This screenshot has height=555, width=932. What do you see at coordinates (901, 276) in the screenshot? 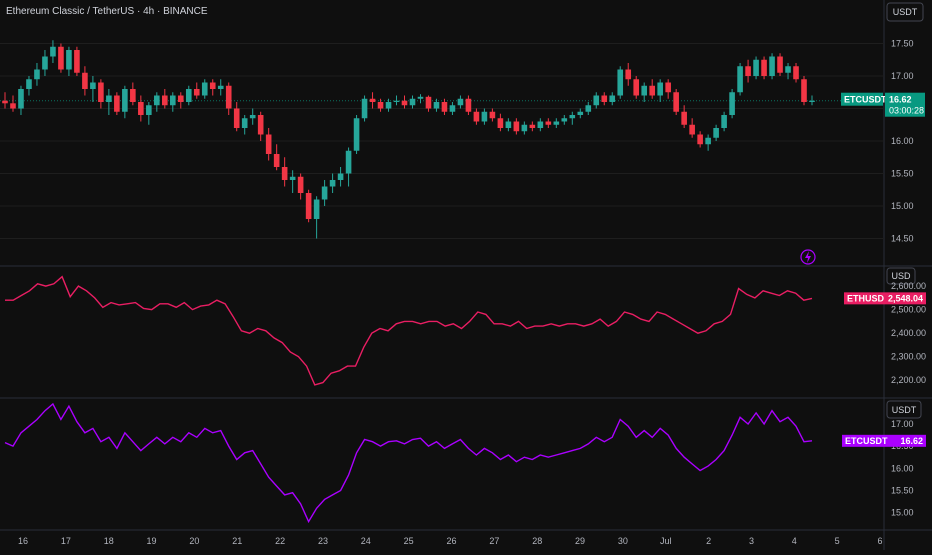
I see `eth-unit-badge: USD` at bounding box center [901, 276].